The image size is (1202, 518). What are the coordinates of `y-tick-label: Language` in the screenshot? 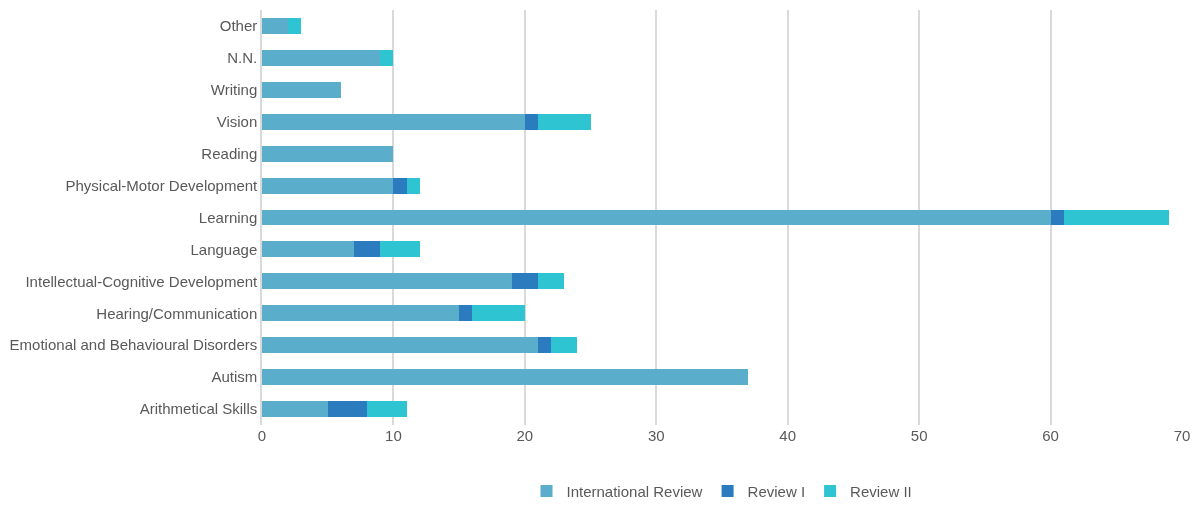 It's located at (224, 249).